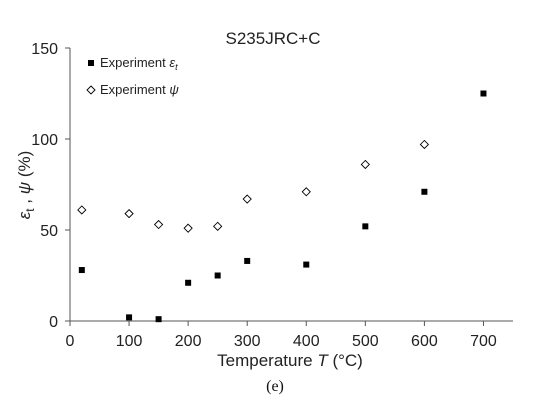 The height and width of the screenshot is (407, 550). What do you see at coordinates (24, 166) in the screenshot?
I see `y-axis-title-unit: (%)` at bounding box center [24, 166].